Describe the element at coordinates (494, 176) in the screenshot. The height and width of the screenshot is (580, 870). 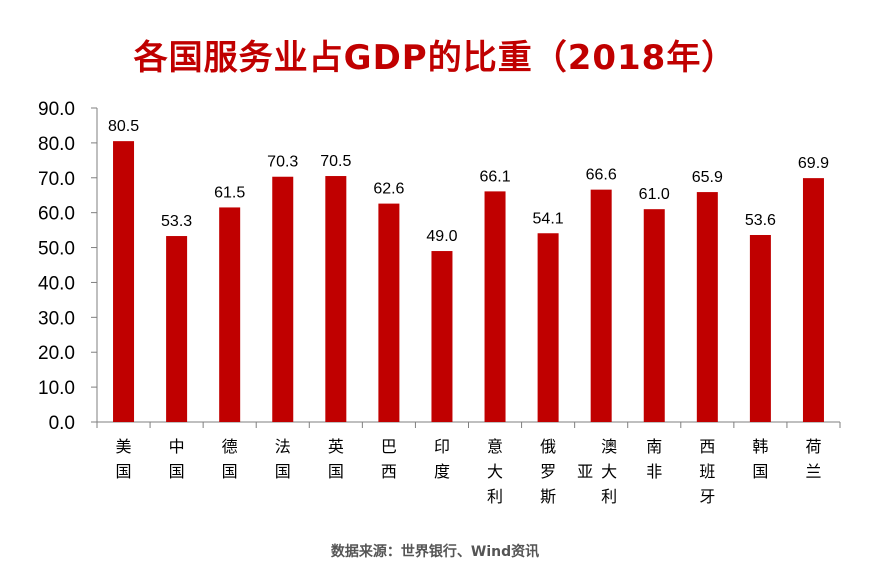
I see `data-label: 66.1` at that location.